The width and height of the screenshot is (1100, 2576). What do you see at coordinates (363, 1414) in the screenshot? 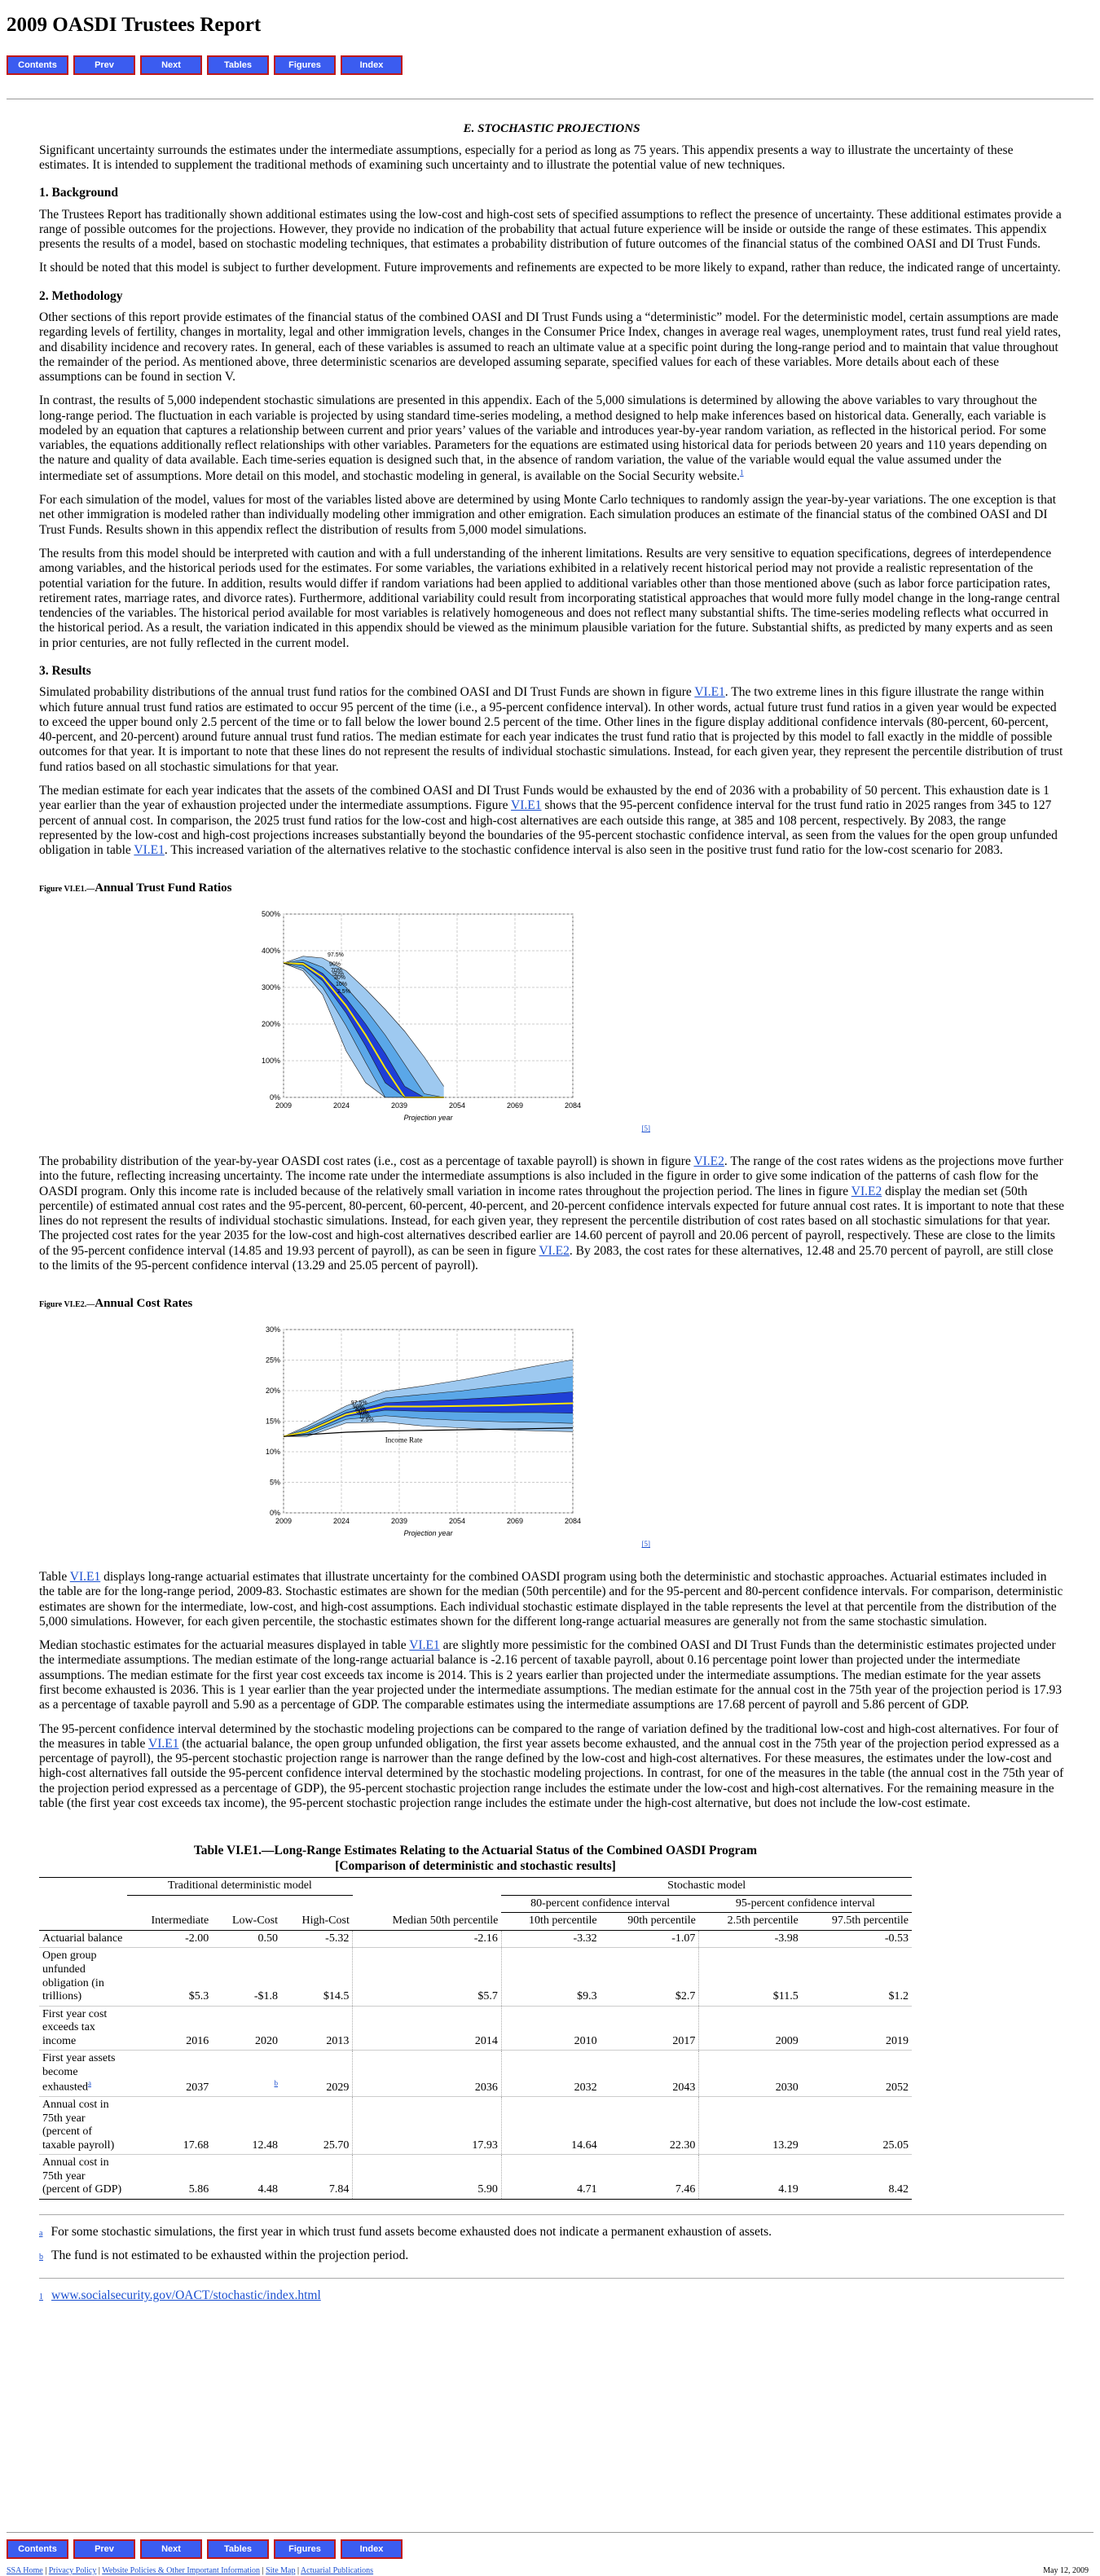
I see `cost-rate-chart-band-label: 30%` at bounding box center [363, 1414].